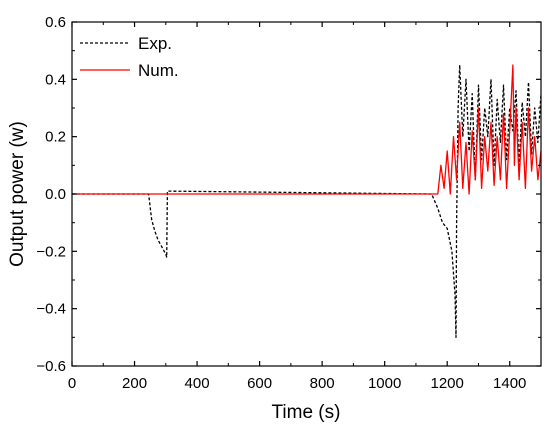 The image size is (550, 429). What do you see at coordinates (55, 137) in the screenshot?
I see `y-tick-label: 0.2` at bounding box center [55, 137].